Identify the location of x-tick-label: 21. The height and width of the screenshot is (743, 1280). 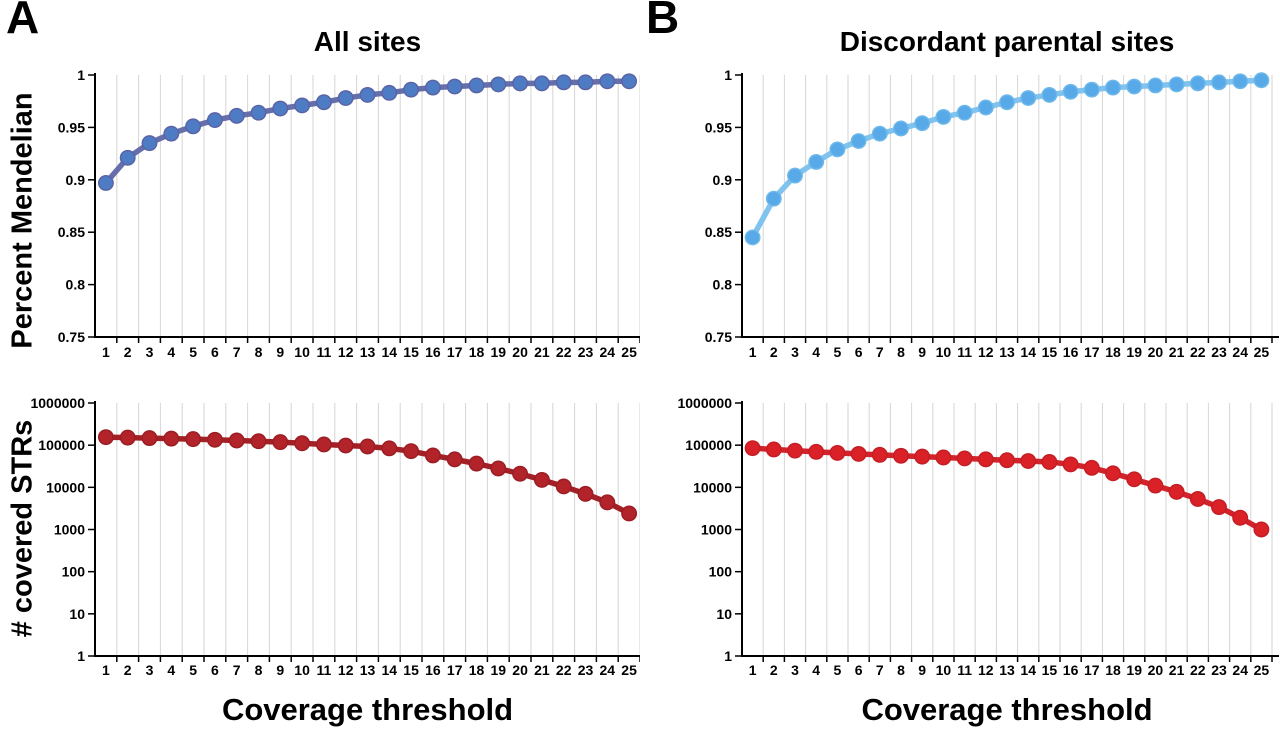
(542, 670).